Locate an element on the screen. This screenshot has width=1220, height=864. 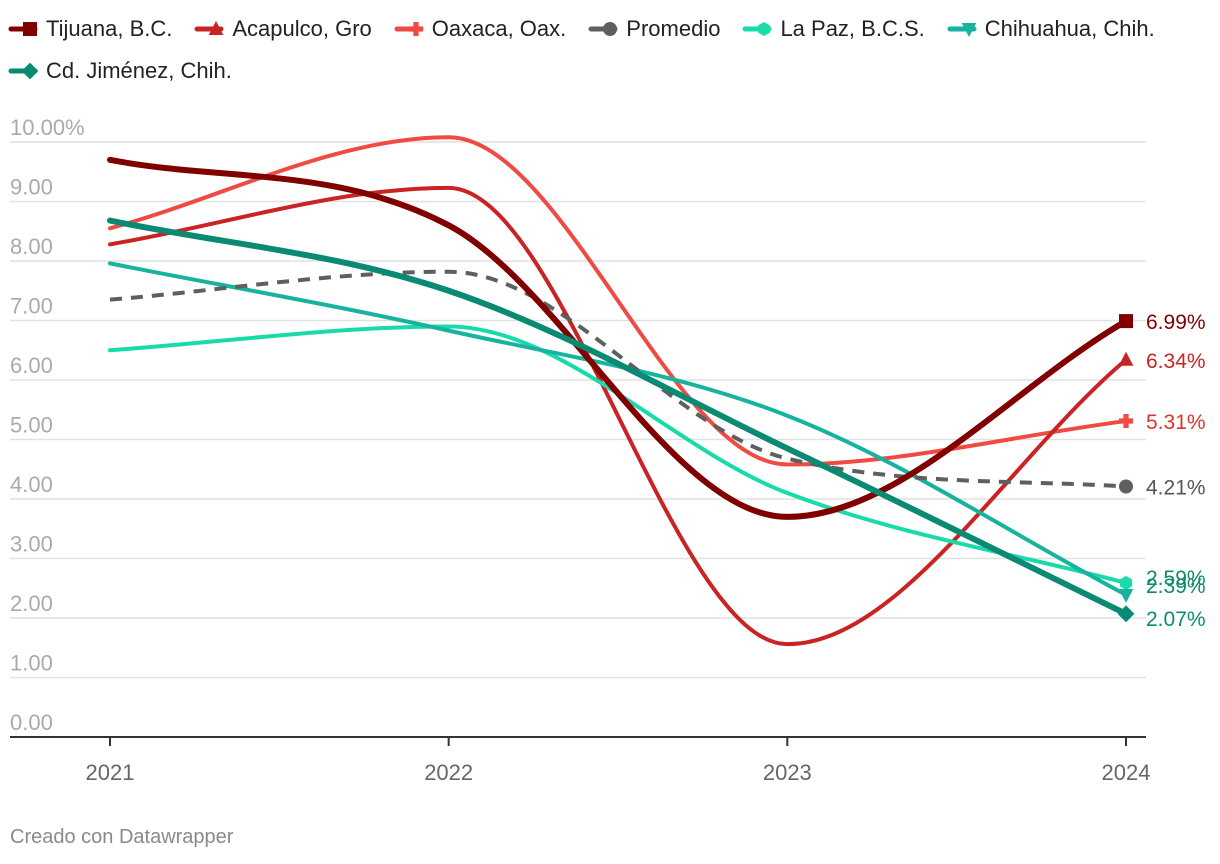
legend-item-acapulco-gro: Acapulco, Gro is located at coordinates (283, 29).